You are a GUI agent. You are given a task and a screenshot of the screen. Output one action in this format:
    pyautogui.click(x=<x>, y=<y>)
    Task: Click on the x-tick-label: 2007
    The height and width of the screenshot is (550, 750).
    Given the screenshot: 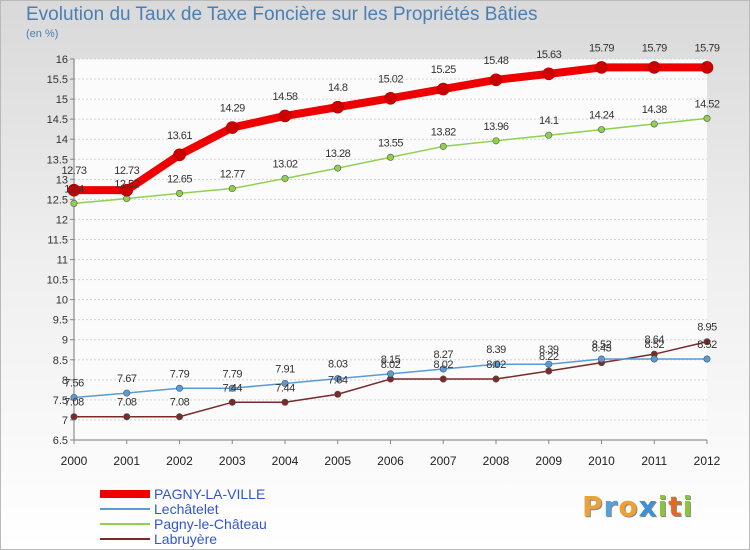 What is the action you would take?
    pyautogui.click(x=443, y=461)
    